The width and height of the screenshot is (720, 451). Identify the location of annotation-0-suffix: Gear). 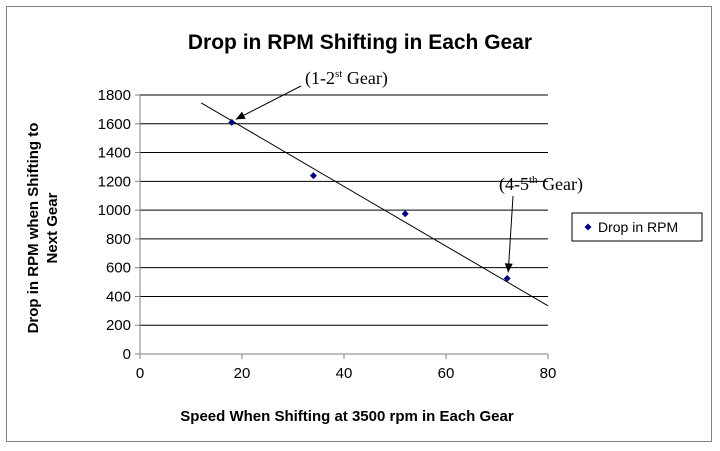
(364, 78).